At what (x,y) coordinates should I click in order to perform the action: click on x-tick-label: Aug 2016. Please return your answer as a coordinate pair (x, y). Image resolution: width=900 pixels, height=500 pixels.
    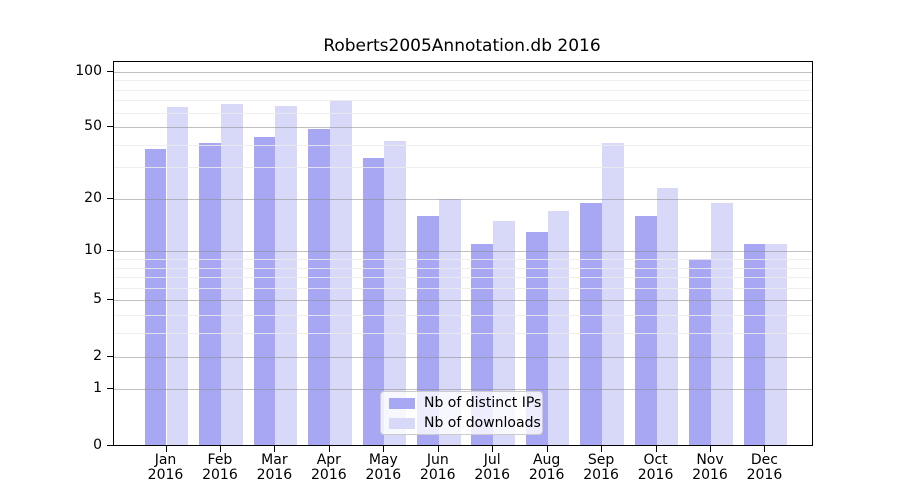
    Looking at the image, I should click on (546, 467).